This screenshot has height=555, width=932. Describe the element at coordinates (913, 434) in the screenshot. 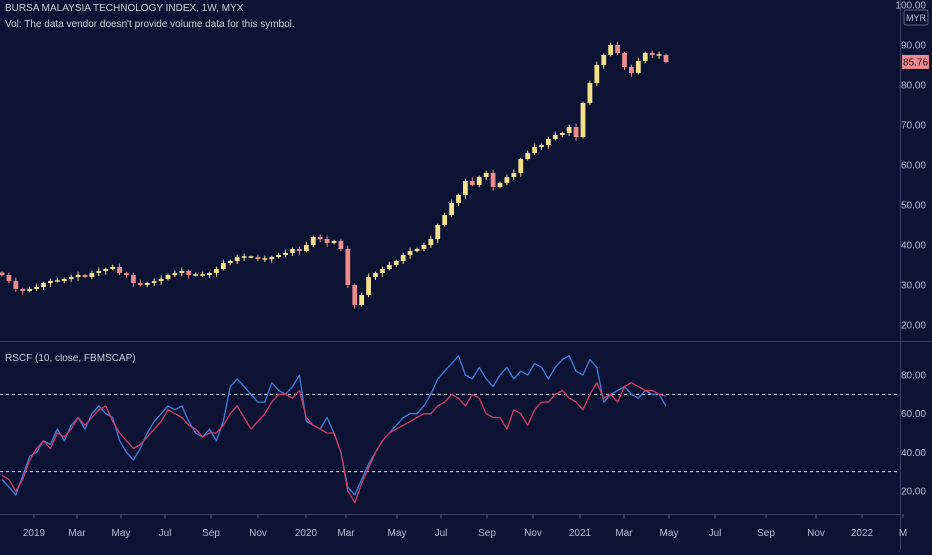

I see `indicator-axis: 80.00 60.00 40.00 20.00` at that location.